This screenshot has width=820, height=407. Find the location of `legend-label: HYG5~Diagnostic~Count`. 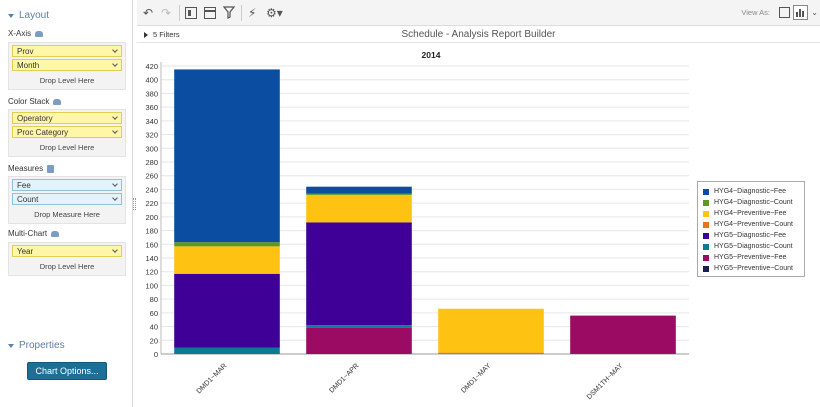

legend-label: HYG5~Diagnostic~Count is located at coordinates (753, 246).